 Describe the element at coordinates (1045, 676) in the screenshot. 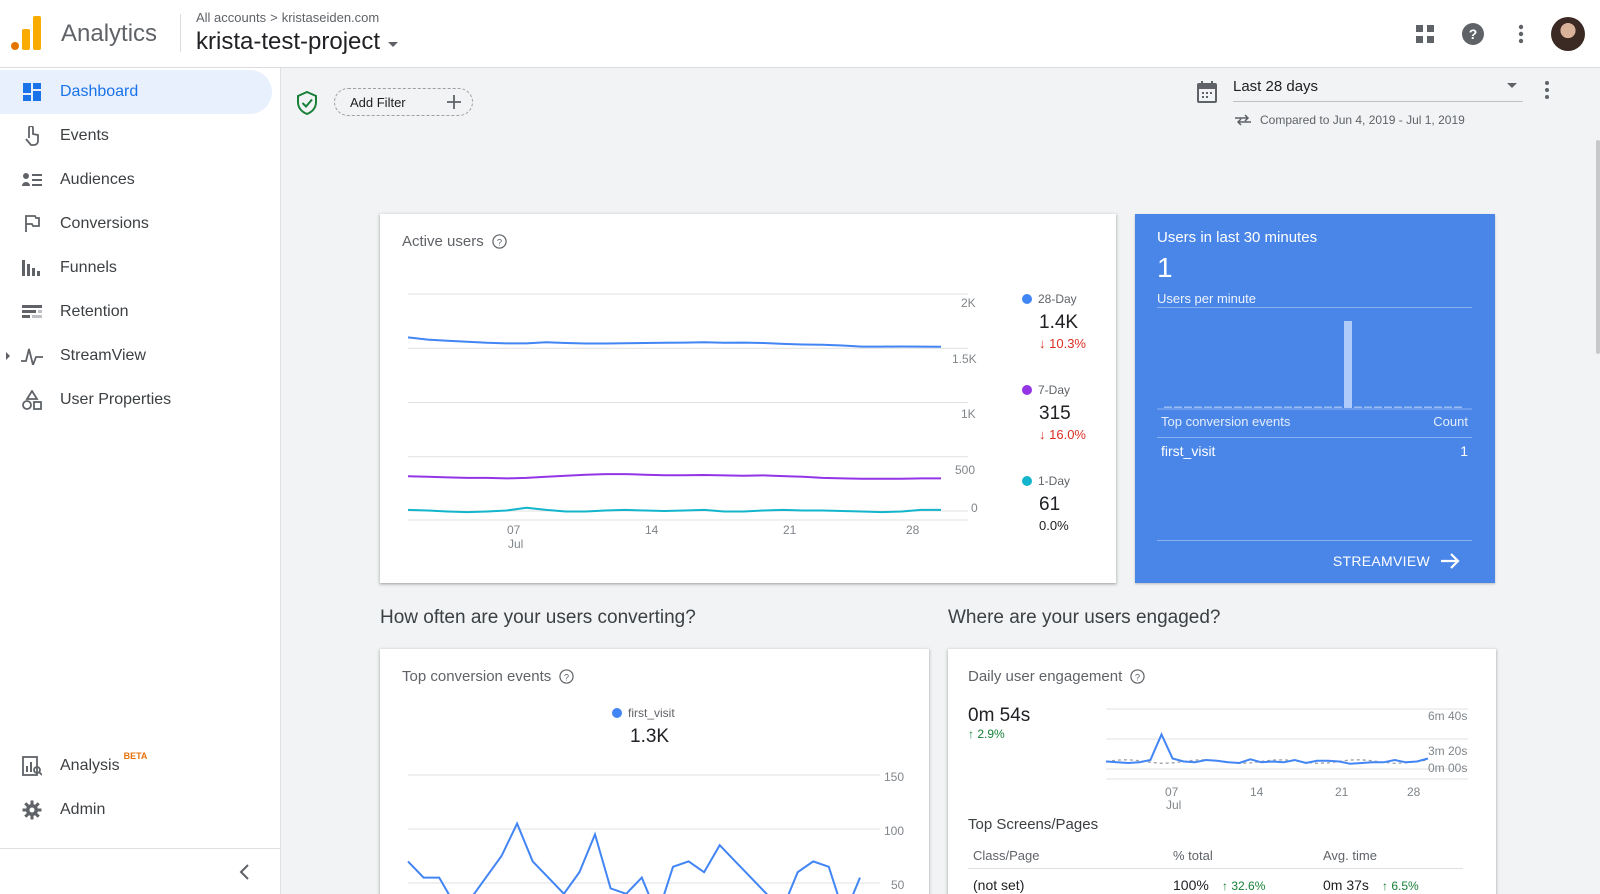

I see `engagement-card-title: Daily user engagement` at that location.